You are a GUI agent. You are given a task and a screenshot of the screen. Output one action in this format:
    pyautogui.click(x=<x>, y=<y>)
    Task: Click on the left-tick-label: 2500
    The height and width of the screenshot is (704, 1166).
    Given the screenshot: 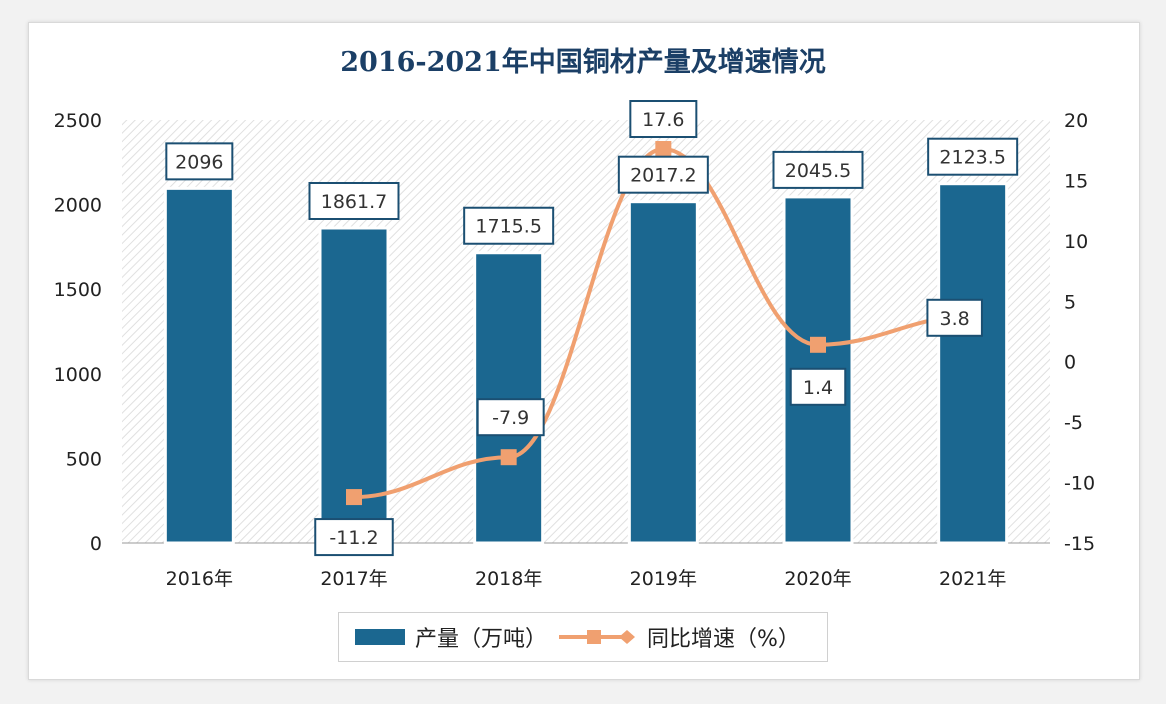 What is the action you would take?
    pyautogui.click(x=78, y=121)
    